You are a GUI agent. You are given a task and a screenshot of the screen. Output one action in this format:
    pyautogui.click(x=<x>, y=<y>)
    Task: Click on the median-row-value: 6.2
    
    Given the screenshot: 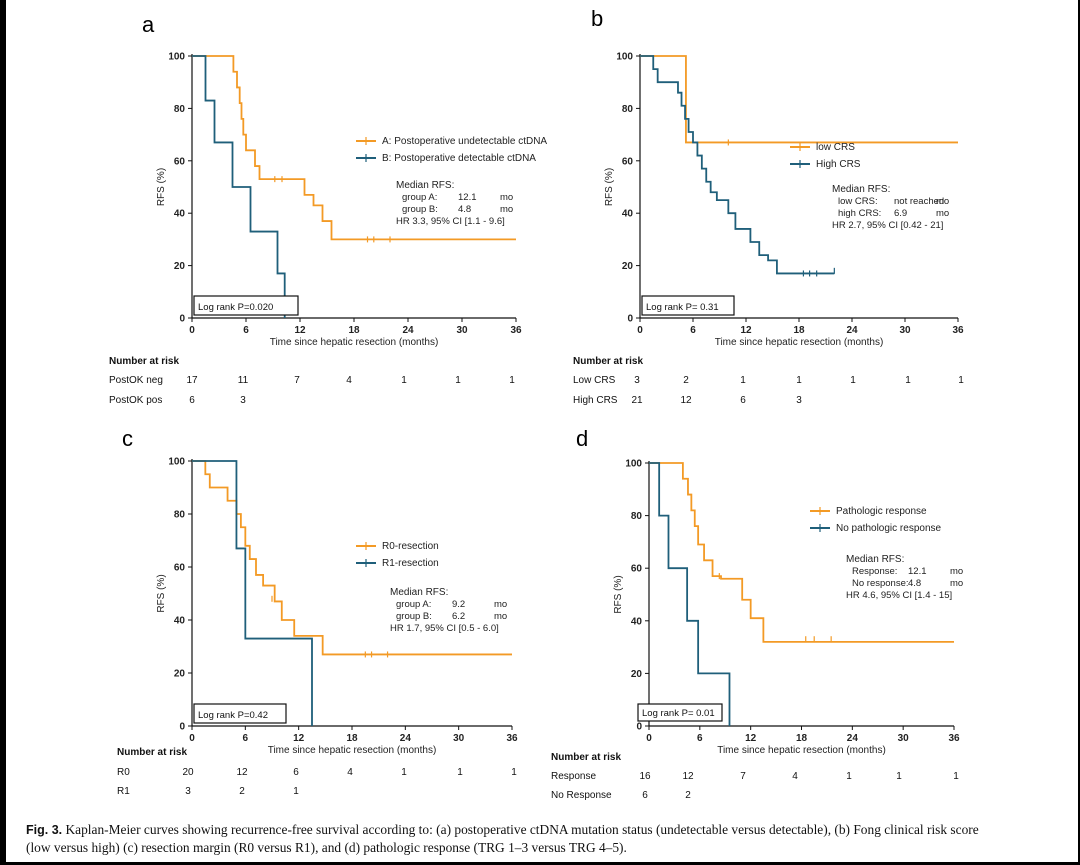 What is the action you would take?
    pyautogui.click(x=458, y=616)
    